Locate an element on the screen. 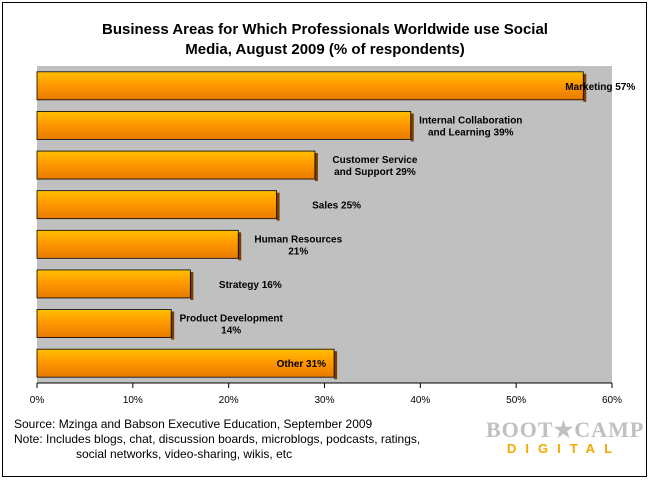 This screenshot has width=651, height=481. bar-label-5-line-0: Strategy 16% is located at coordinates (250, 285).